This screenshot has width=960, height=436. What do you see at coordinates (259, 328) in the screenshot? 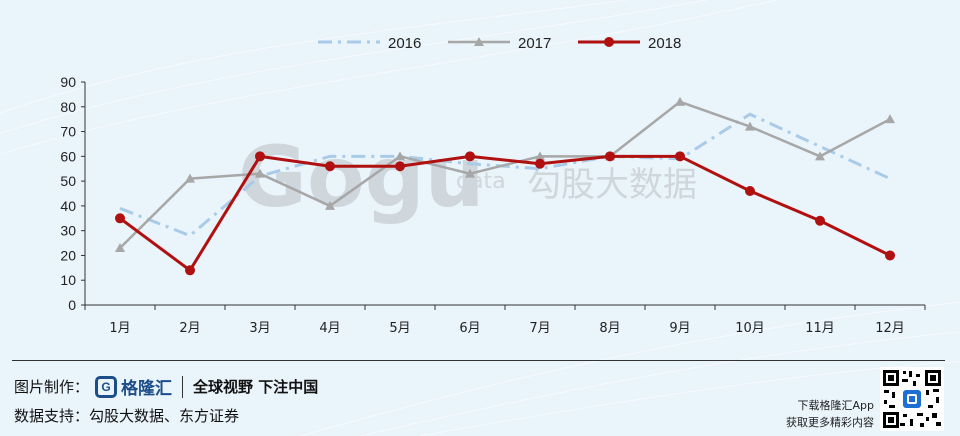
I see `x-tick-label: 3月` at bounding box center [259, 328].